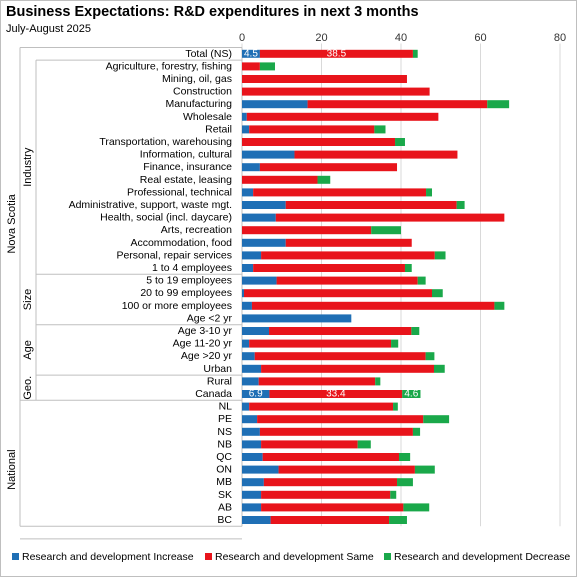  Describe the element at coordinates (108, 557) in the screenshot. I see `legend-label: Research and development Increase` at that location.